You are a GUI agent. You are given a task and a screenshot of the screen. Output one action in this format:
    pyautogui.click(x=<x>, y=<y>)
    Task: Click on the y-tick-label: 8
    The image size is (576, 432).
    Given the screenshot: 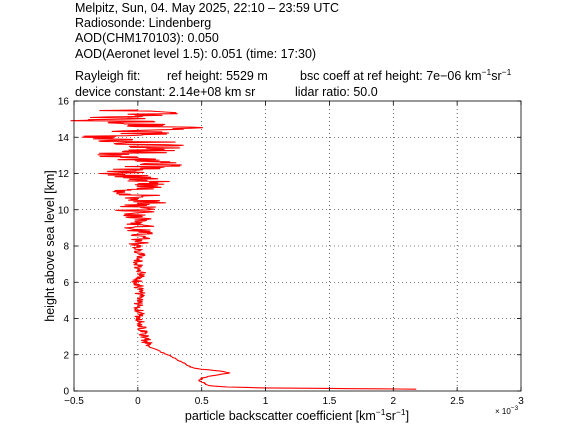 What is the action you would take?
    pyautogui.click(x=66, y=247)
    